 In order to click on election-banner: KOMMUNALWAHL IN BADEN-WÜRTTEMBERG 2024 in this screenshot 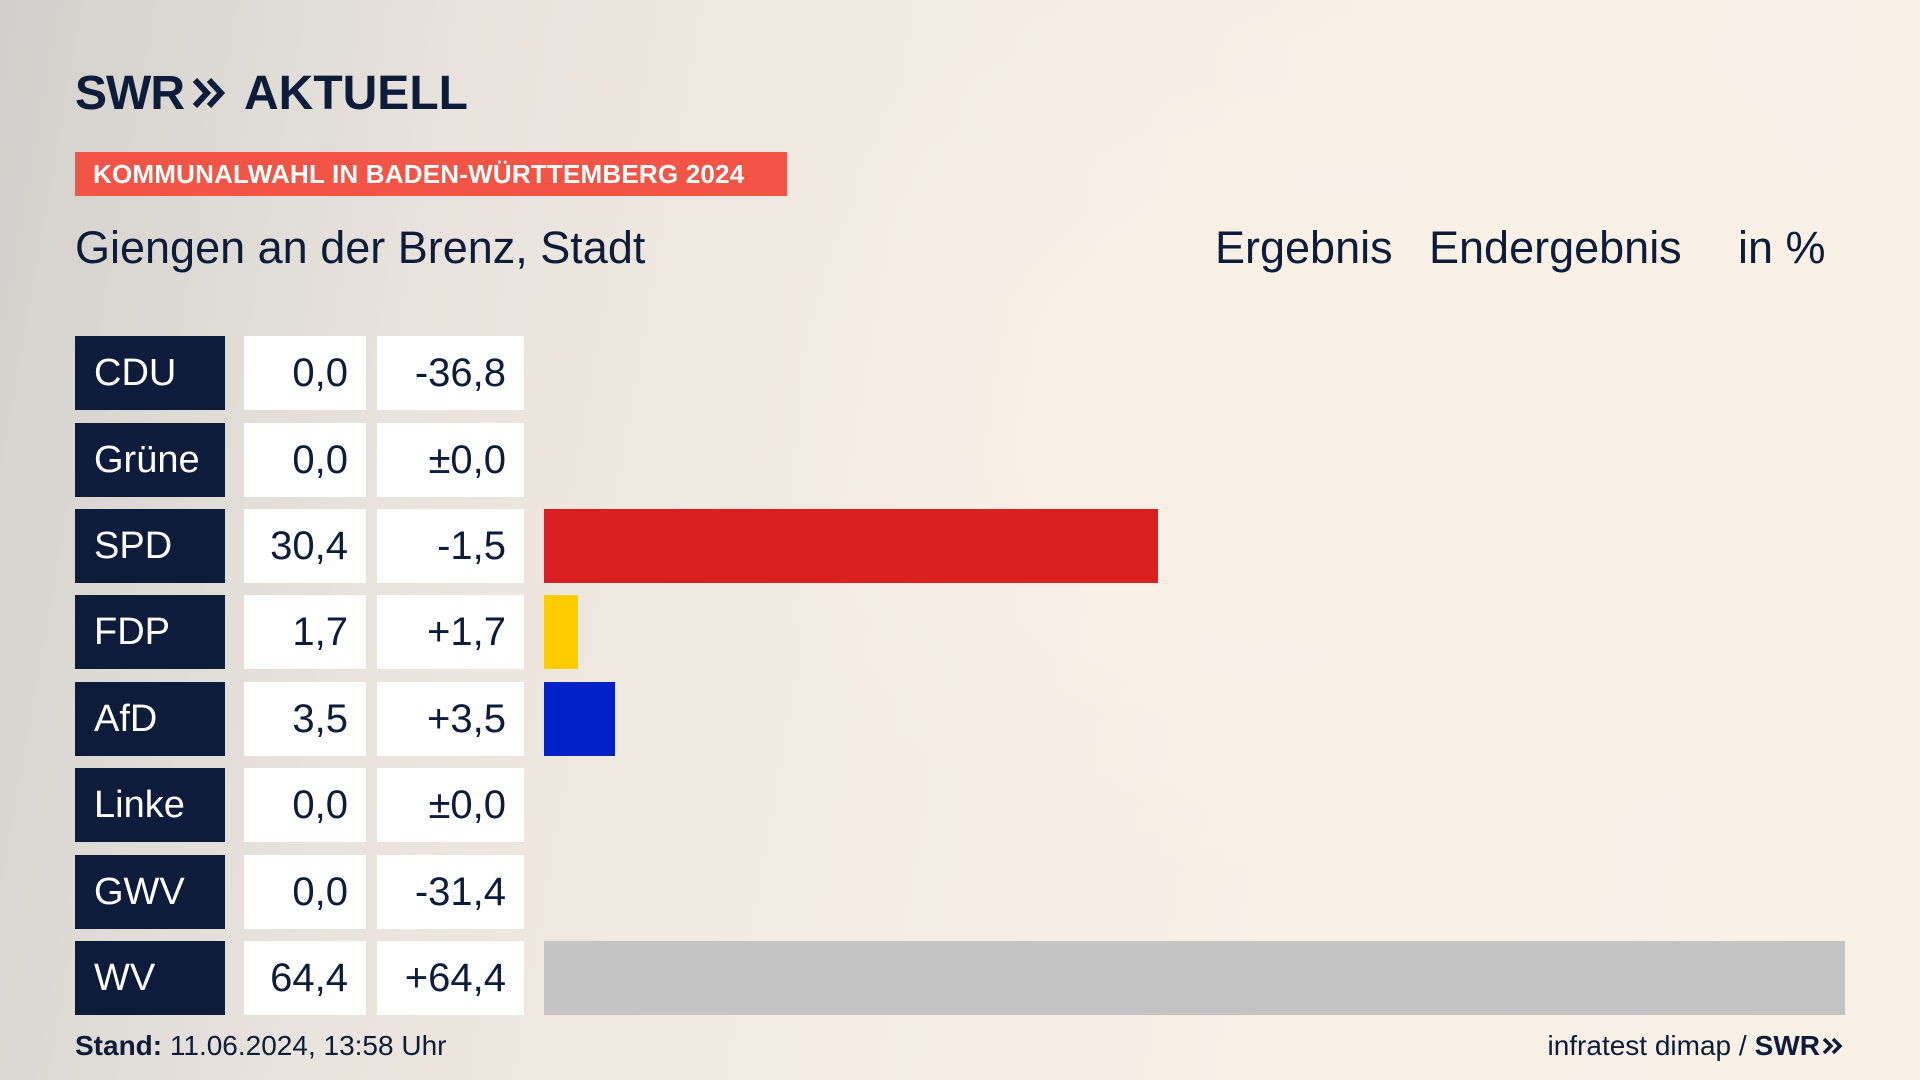, I will do `click(431, 174)`.